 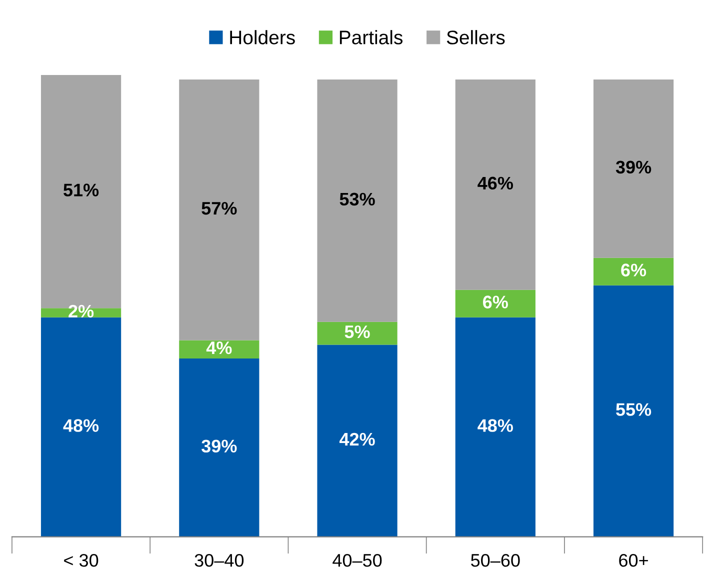 I want to click on data-label: 5%, so click(x=357, y=331).